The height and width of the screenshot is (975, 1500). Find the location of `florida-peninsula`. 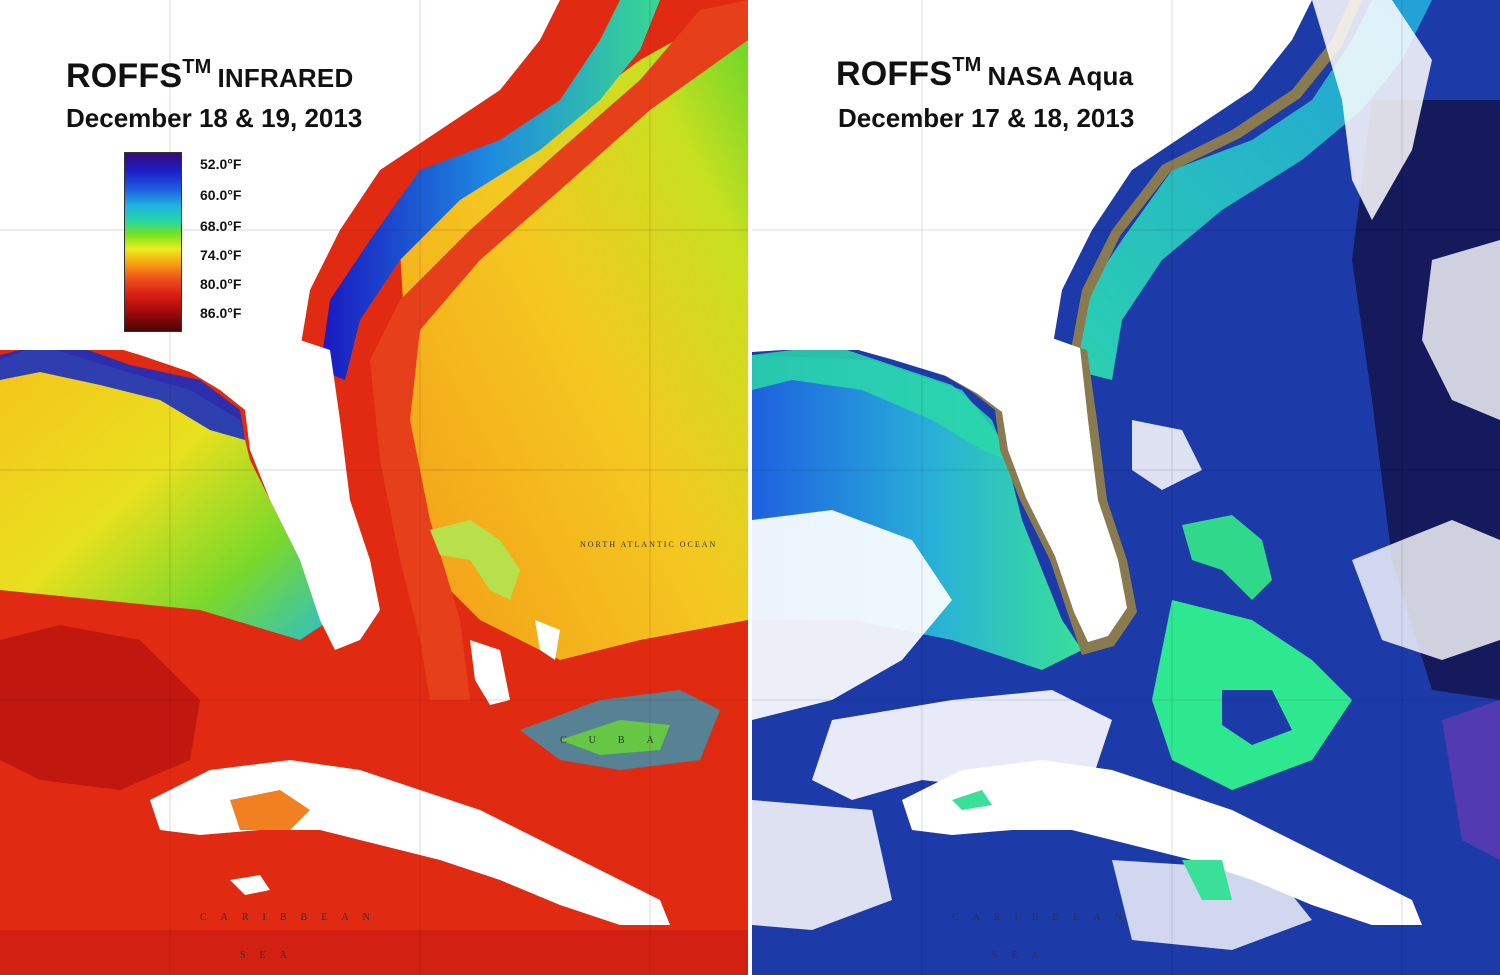

florida-peninsula is located at coordinates (190, 490).